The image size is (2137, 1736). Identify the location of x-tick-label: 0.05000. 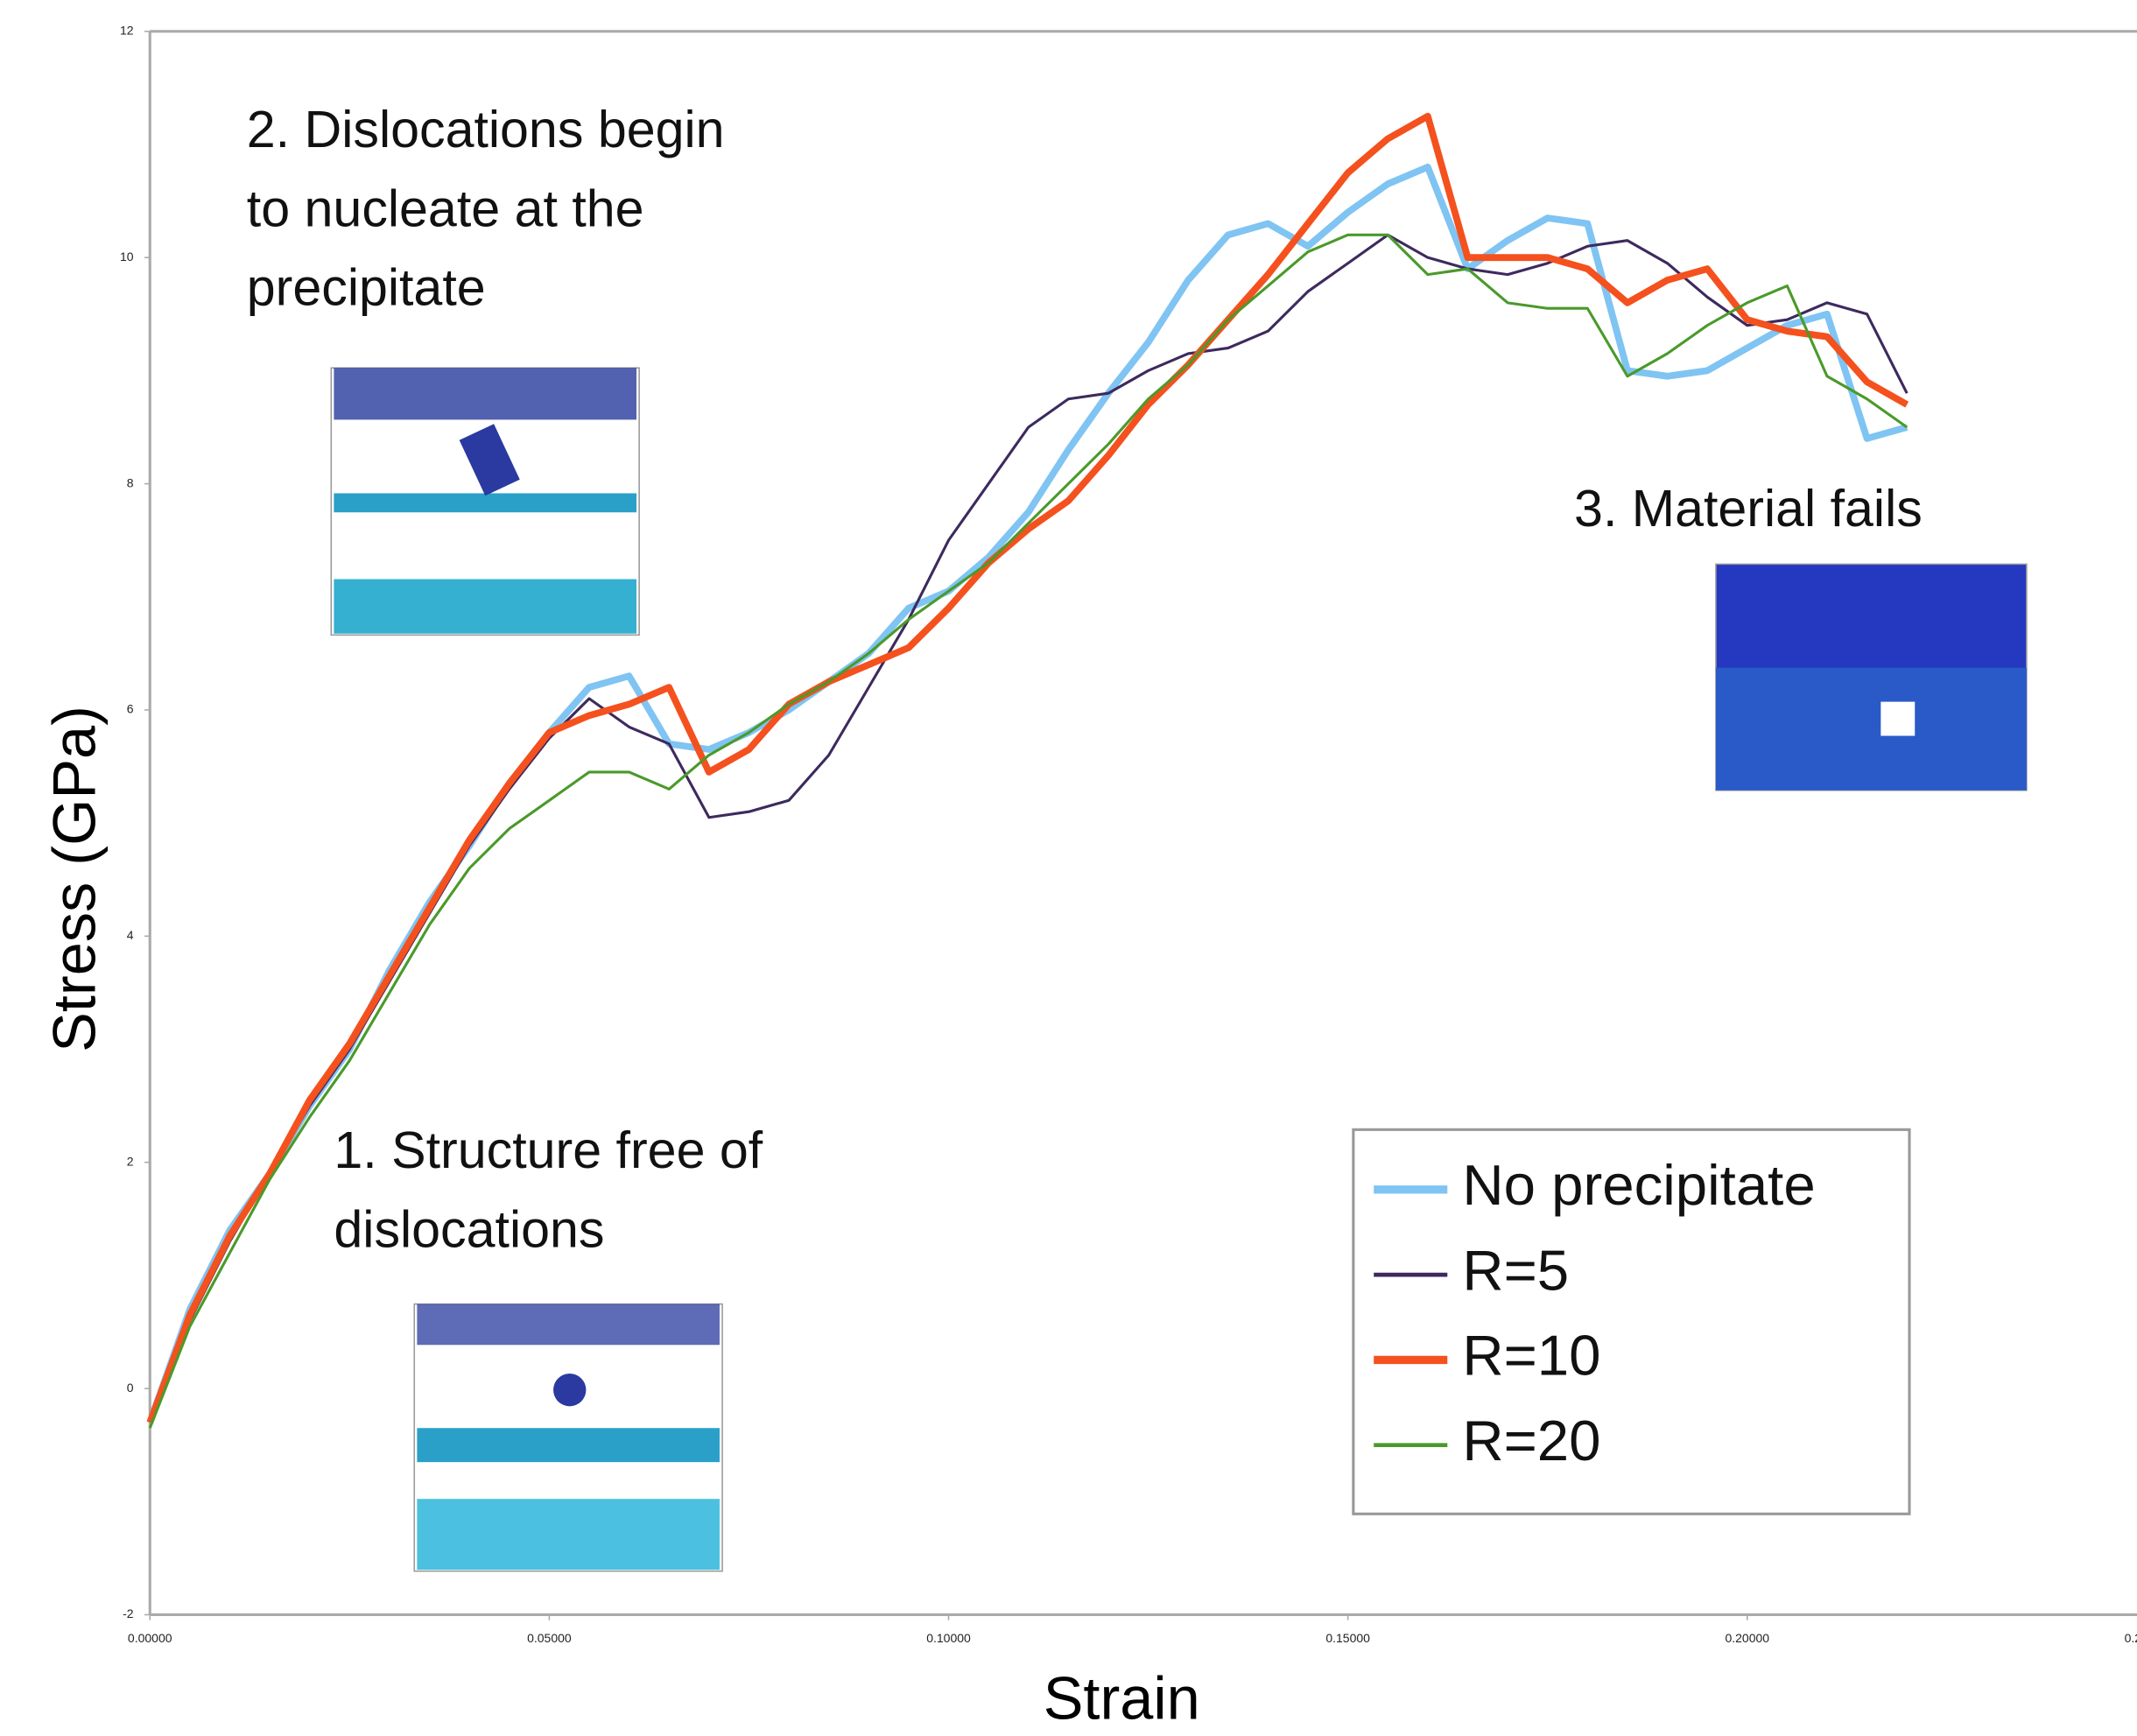
(549, 1638).